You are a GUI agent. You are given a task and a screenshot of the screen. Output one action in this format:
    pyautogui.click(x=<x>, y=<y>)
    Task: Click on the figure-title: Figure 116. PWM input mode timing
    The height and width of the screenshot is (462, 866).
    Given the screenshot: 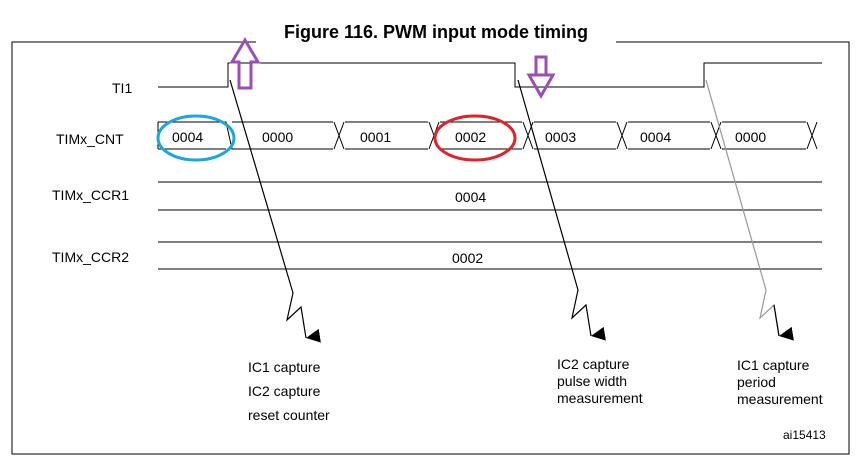 What is the action you would take?
    pyautogui.click(x=436, y=32)
    